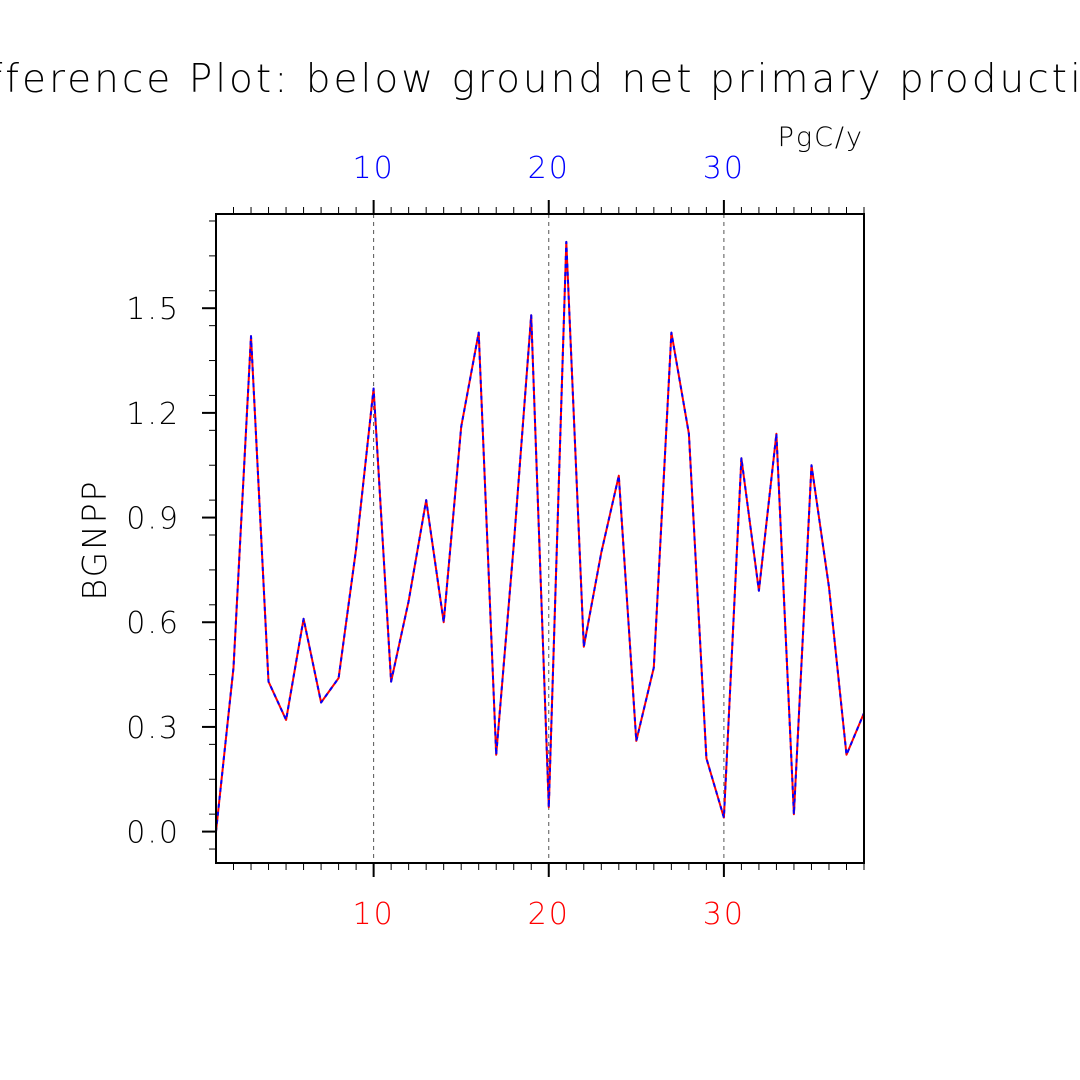 This screenshot has height=1080, width=1080. Describe the element at coordinates (153, 728) in the screenshot. I see `y-tick-label-1: 0.3` at that location.